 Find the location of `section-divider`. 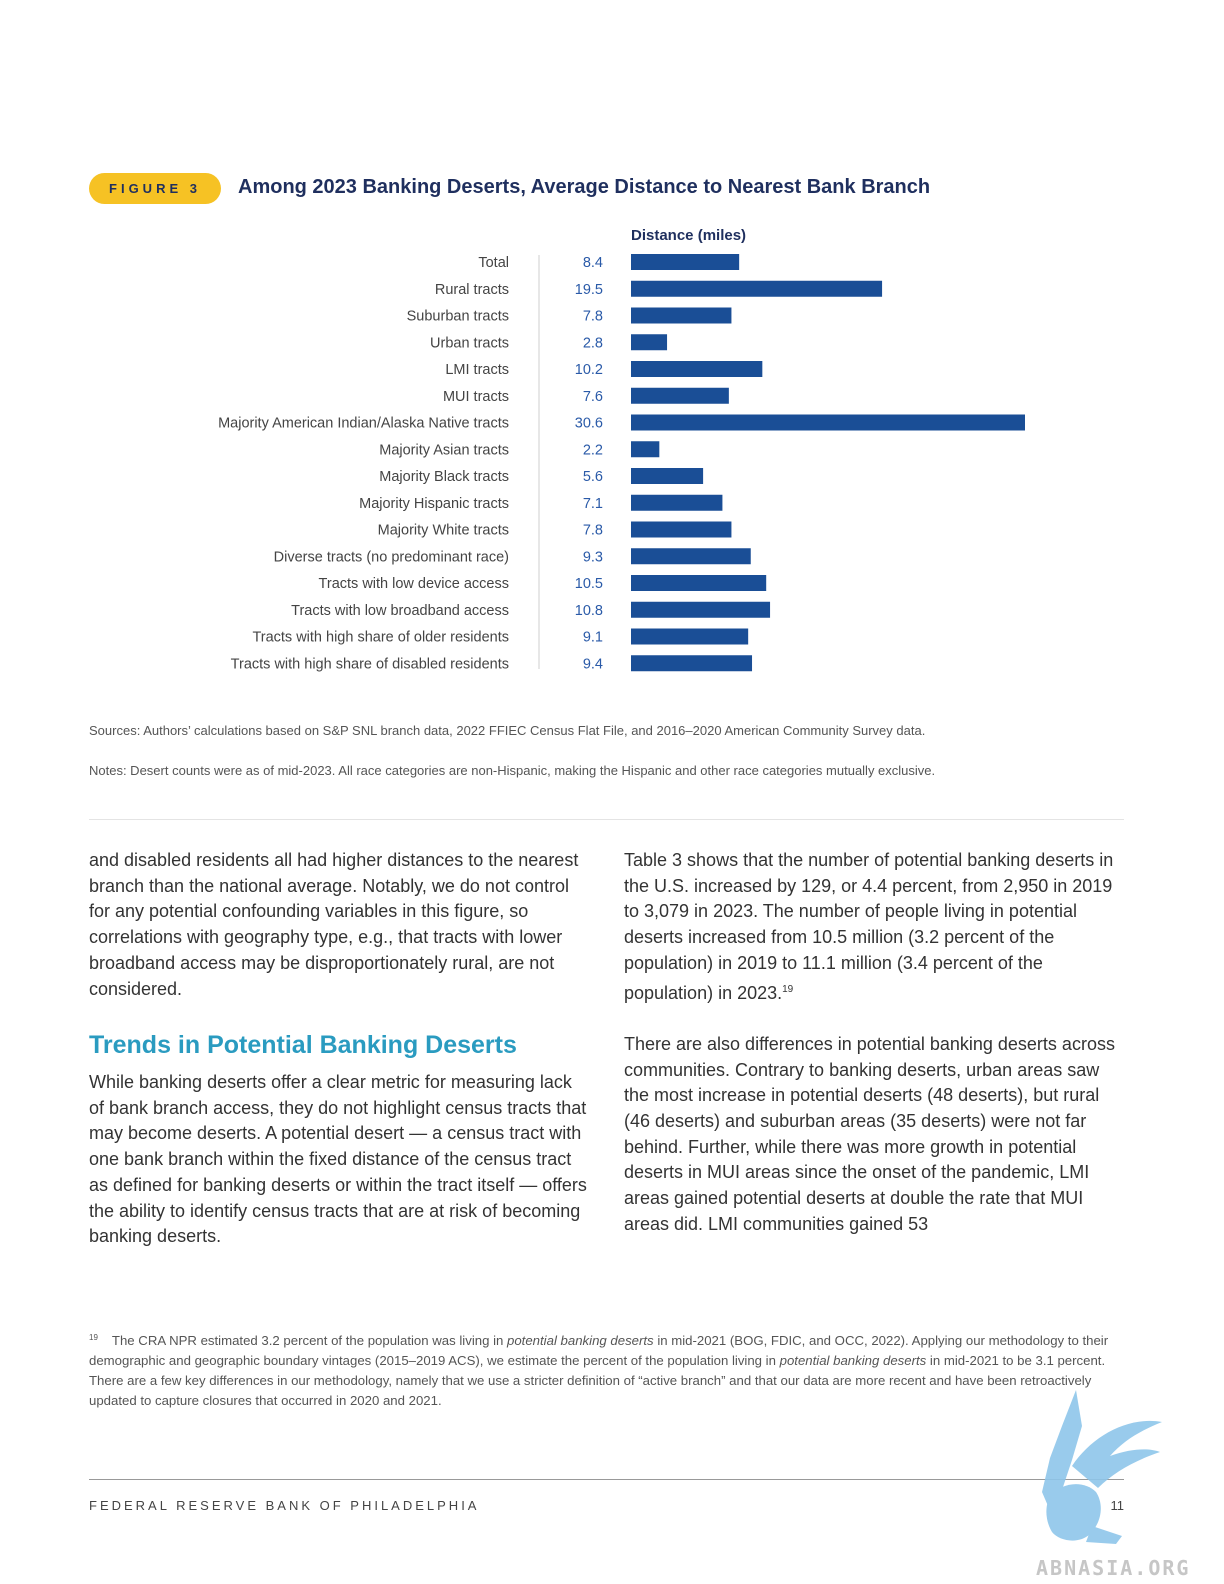

section-divider is located at coordinates (606, 819).